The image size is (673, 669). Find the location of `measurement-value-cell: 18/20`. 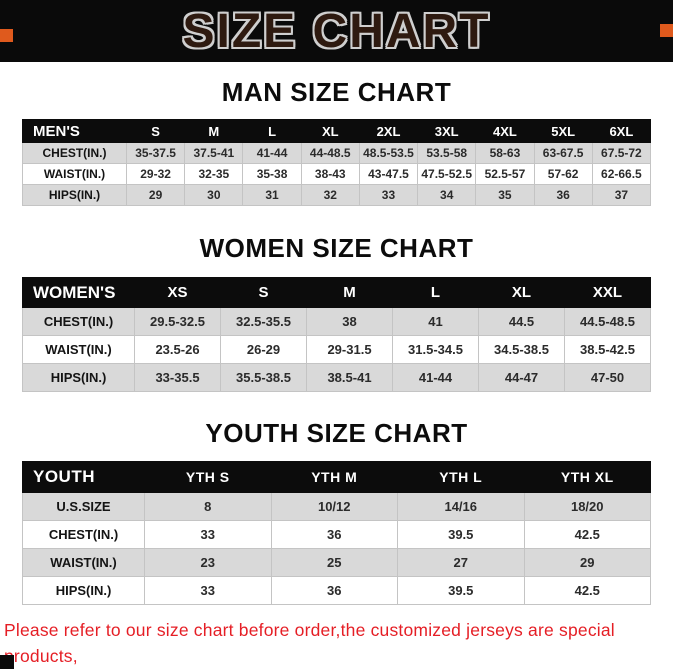

measurement-value-cell: 18/20 is located at coordinates (587, 506).